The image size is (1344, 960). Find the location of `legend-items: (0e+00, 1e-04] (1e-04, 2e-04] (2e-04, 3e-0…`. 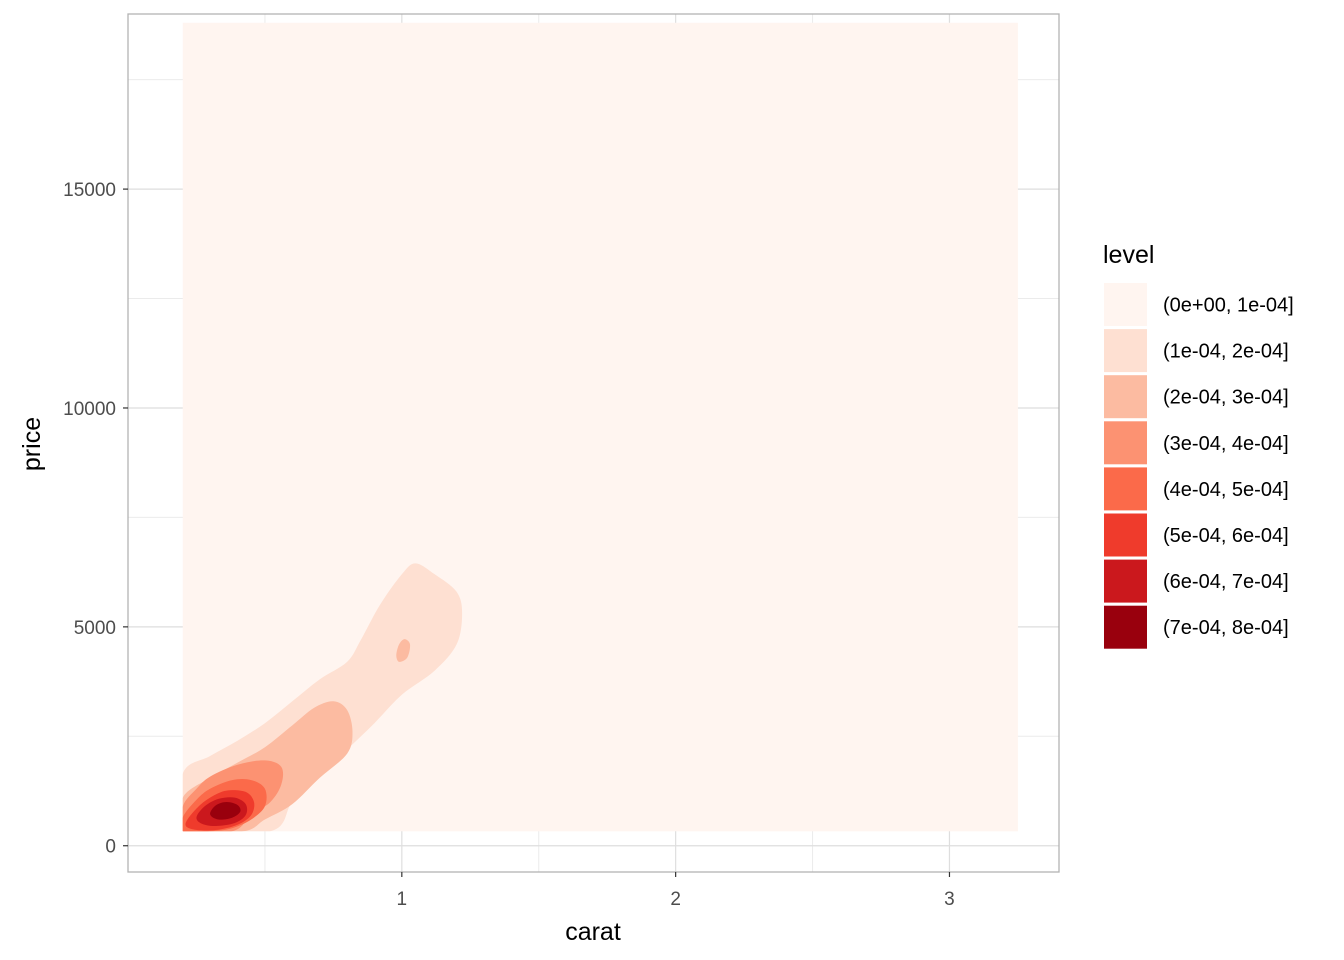

legend-items: (0e+00, 1e-04] (1e-04, 2e-04] (2e-04, 3e-0… is located at coordinates (1199, 466).